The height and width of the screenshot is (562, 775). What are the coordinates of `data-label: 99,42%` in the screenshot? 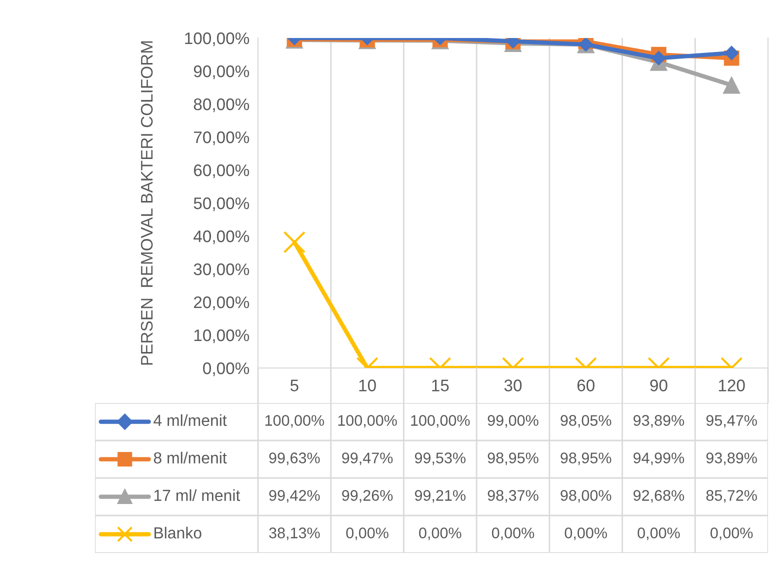 It's located at (294, 496).